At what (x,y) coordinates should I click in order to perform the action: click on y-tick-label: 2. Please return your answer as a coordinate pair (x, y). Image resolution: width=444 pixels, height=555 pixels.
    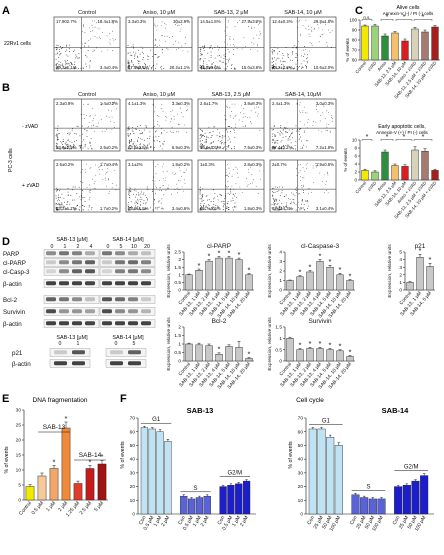
    Looking at the image, I should click on (280, 272).